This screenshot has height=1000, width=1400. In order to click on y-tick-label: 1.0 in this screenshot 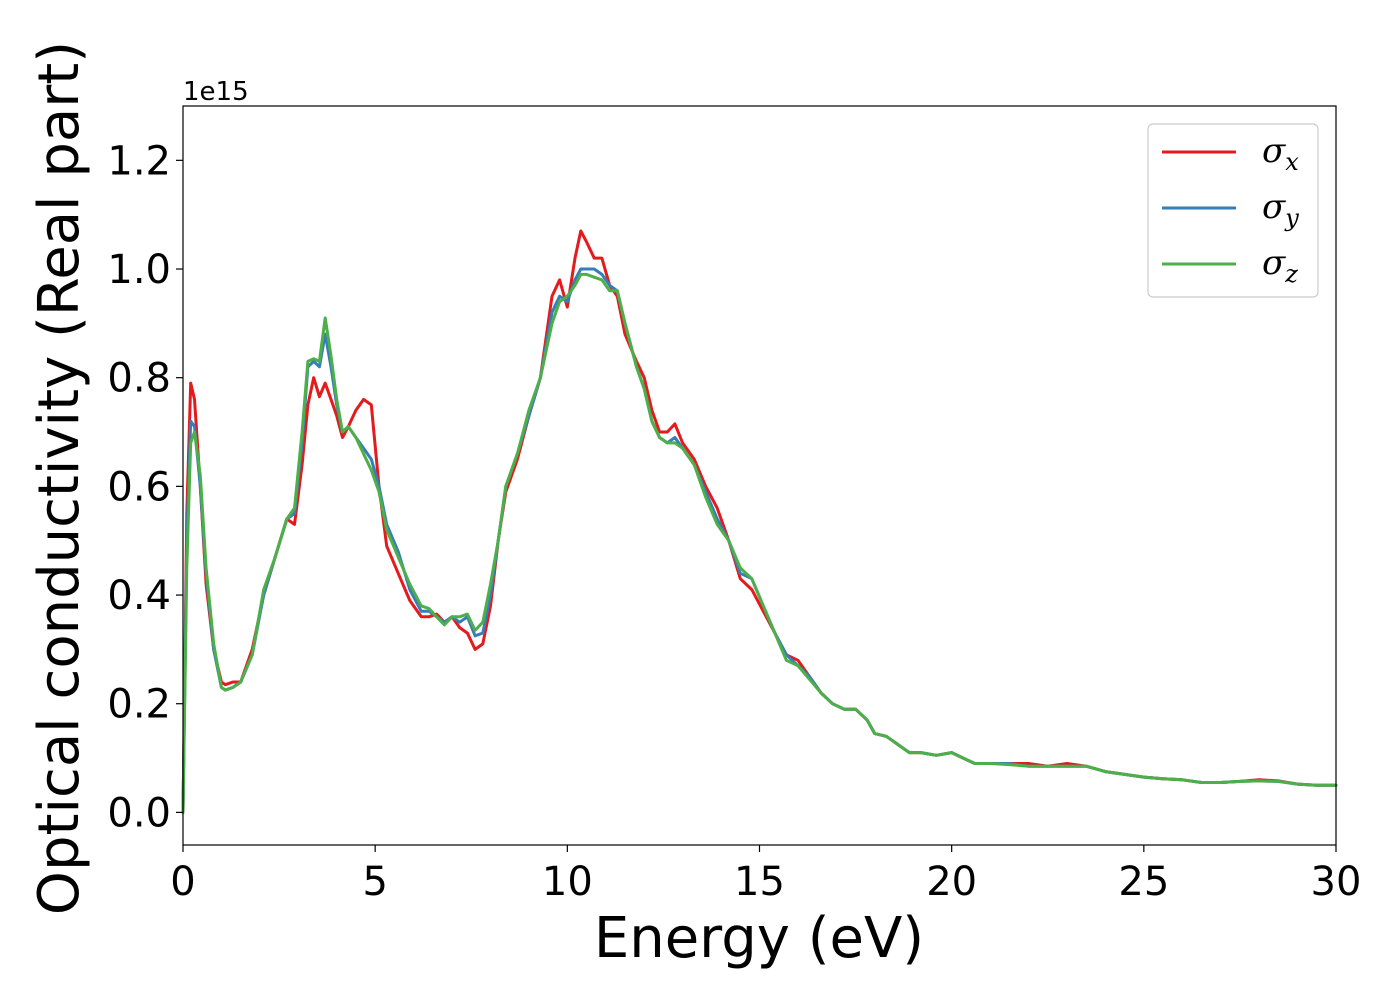, I will do `click(139, 270)`.